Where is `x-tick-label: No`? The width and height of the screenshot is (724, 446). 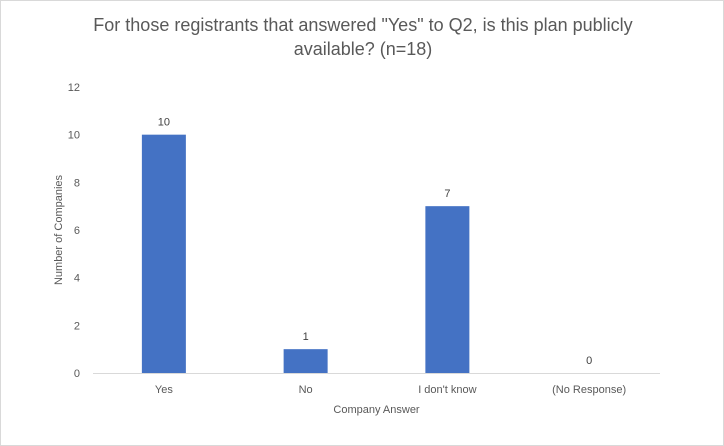
x-tick-label: No is located at coordinates (306, 390).